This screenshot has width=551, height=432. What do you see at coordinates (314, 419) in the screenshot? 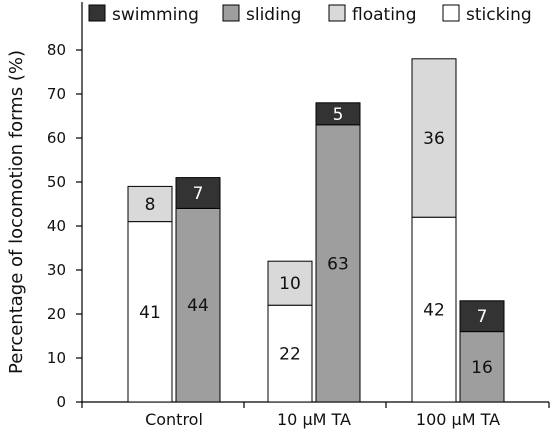
I see `x-tick-label: 10 μM TA` at bounding box center [314, 419].